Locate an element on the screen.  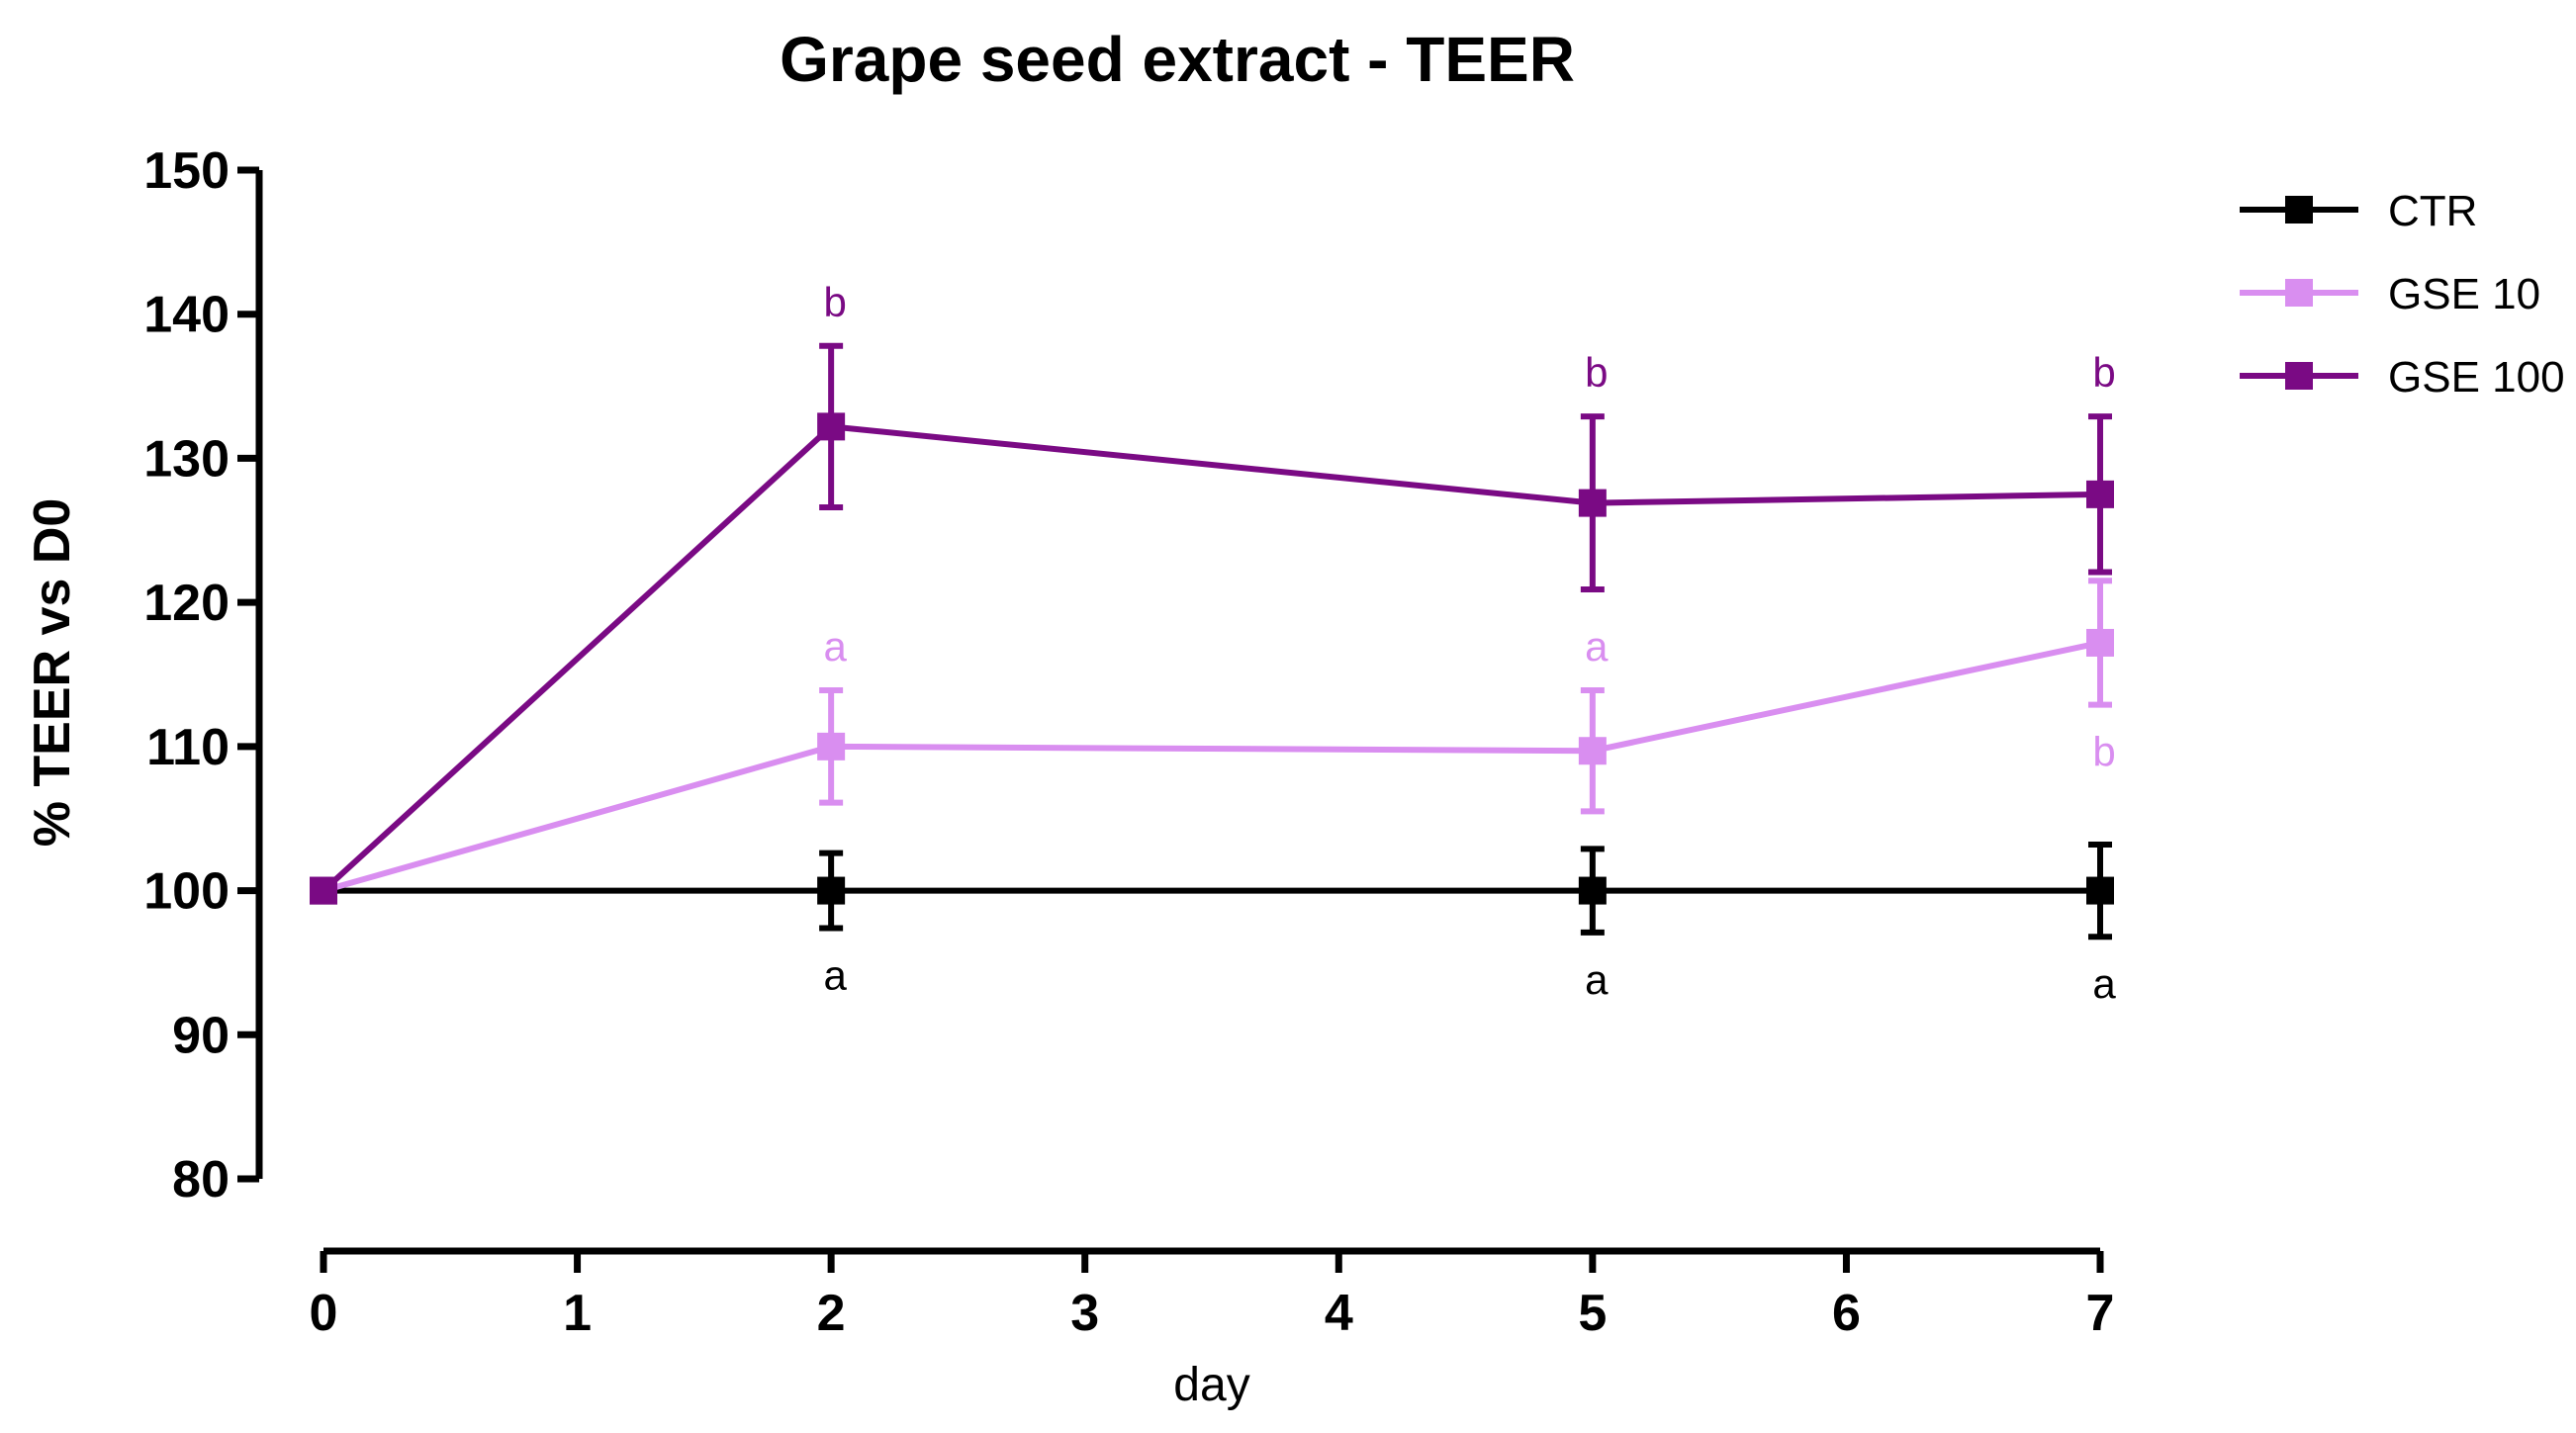
x-tick-label: 6 is located at coordinates (1847, 1314).